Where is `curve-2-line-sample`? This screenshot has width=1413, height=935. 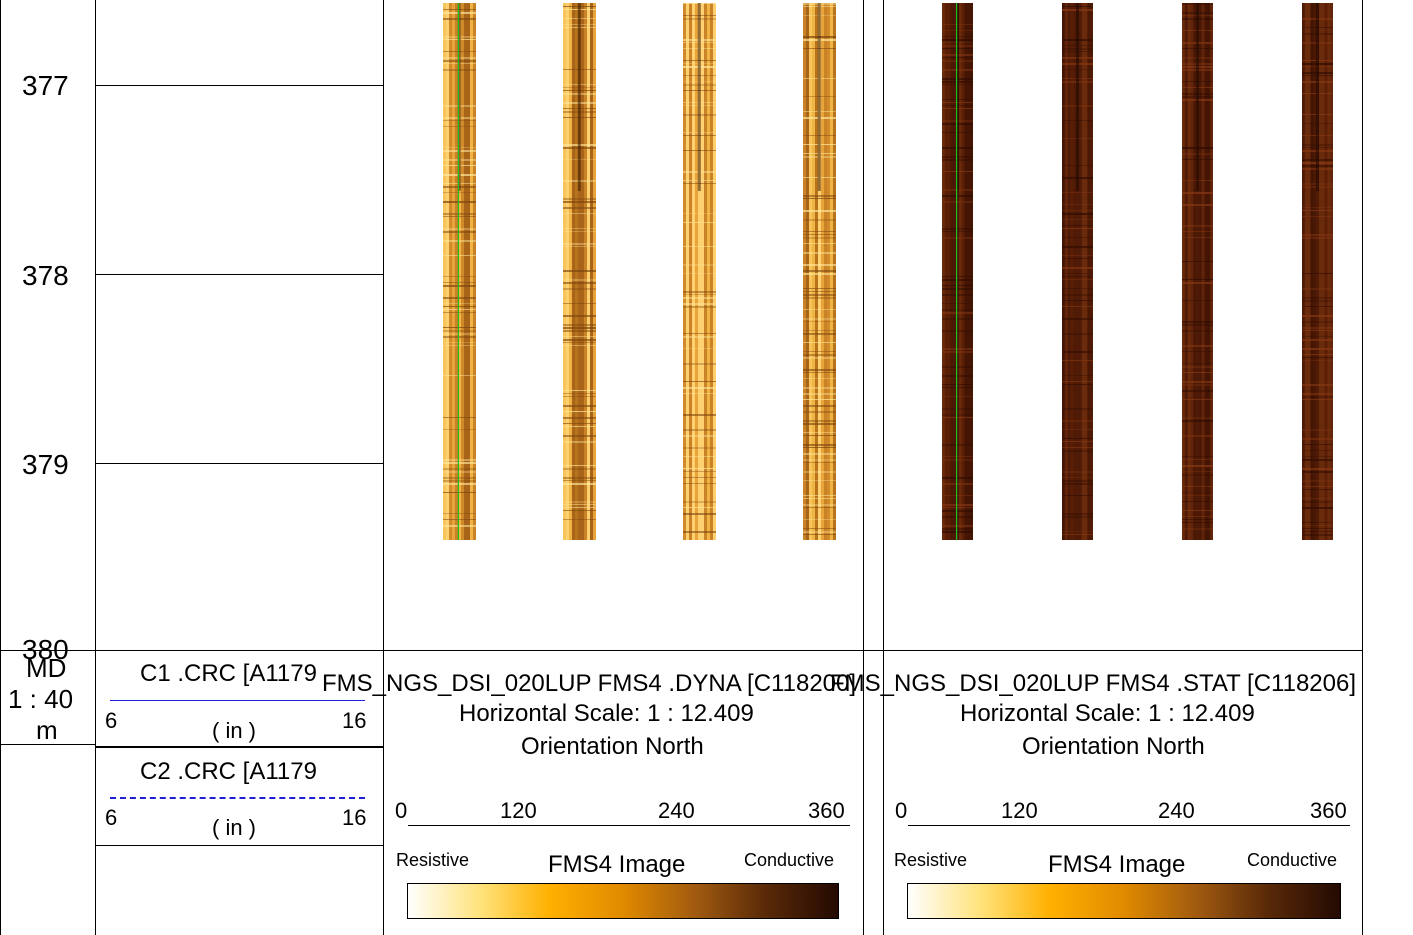
curve-2-line-sample is located at coordinates (237, 798).